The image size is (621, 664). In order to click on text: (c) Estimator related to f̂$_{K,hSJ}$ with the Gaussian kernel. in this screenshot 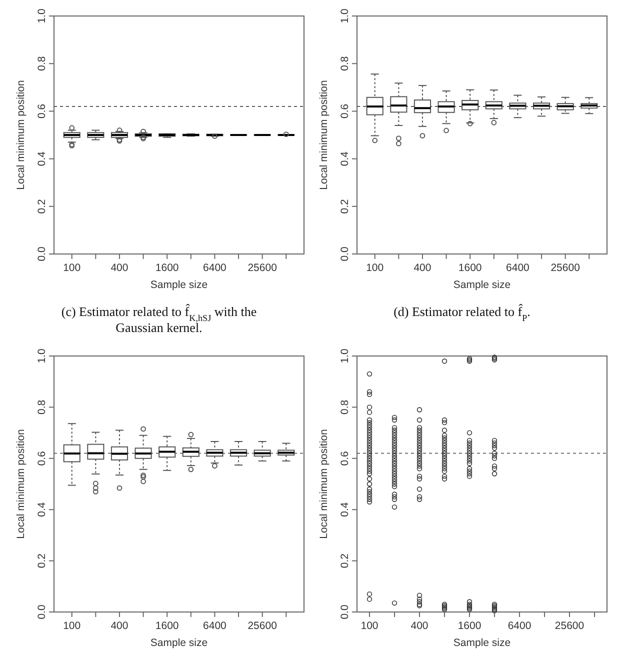, I will do `click(159, 318)`.